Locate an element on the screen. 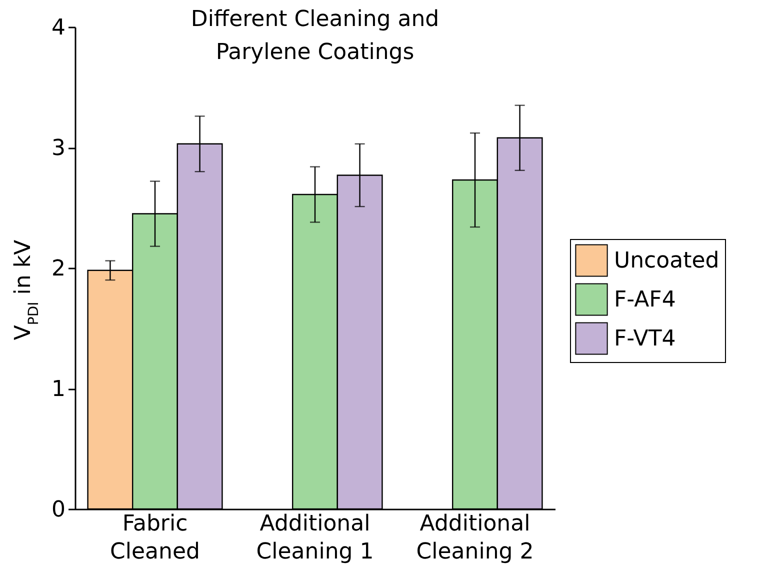 The height and width of the screenshot is (580, 773). x-tick-label: Additional Cleaning 1 is located at coordinates (315, 538).